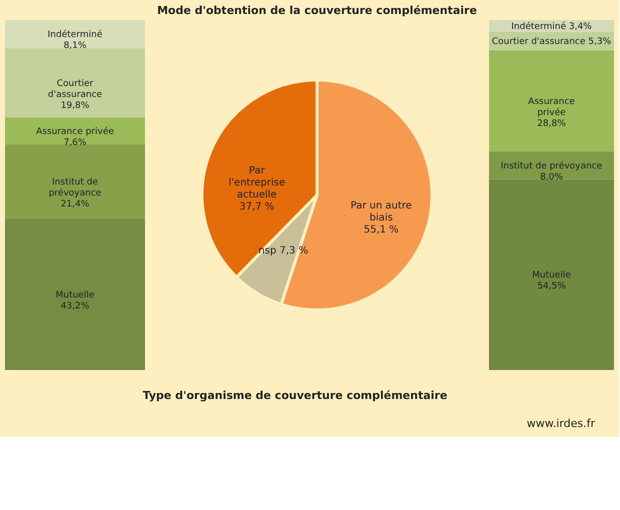  What do you see at coordinates (317, 10) in the screenshot?
I see `chart-title: Mode d'obtention de la couverture complémentaire` at bounding box center [317, 10].